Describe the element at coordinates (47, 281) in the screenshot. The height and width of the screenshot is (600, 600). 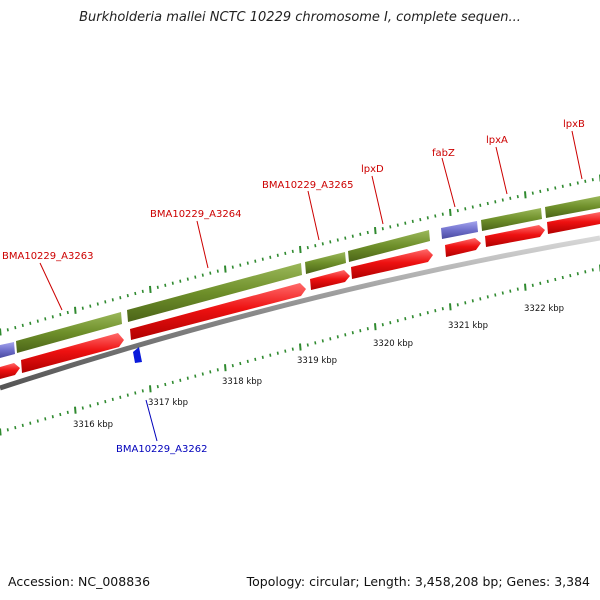
I see `gene-label-a3263: BMA10229_A3263` at that location.